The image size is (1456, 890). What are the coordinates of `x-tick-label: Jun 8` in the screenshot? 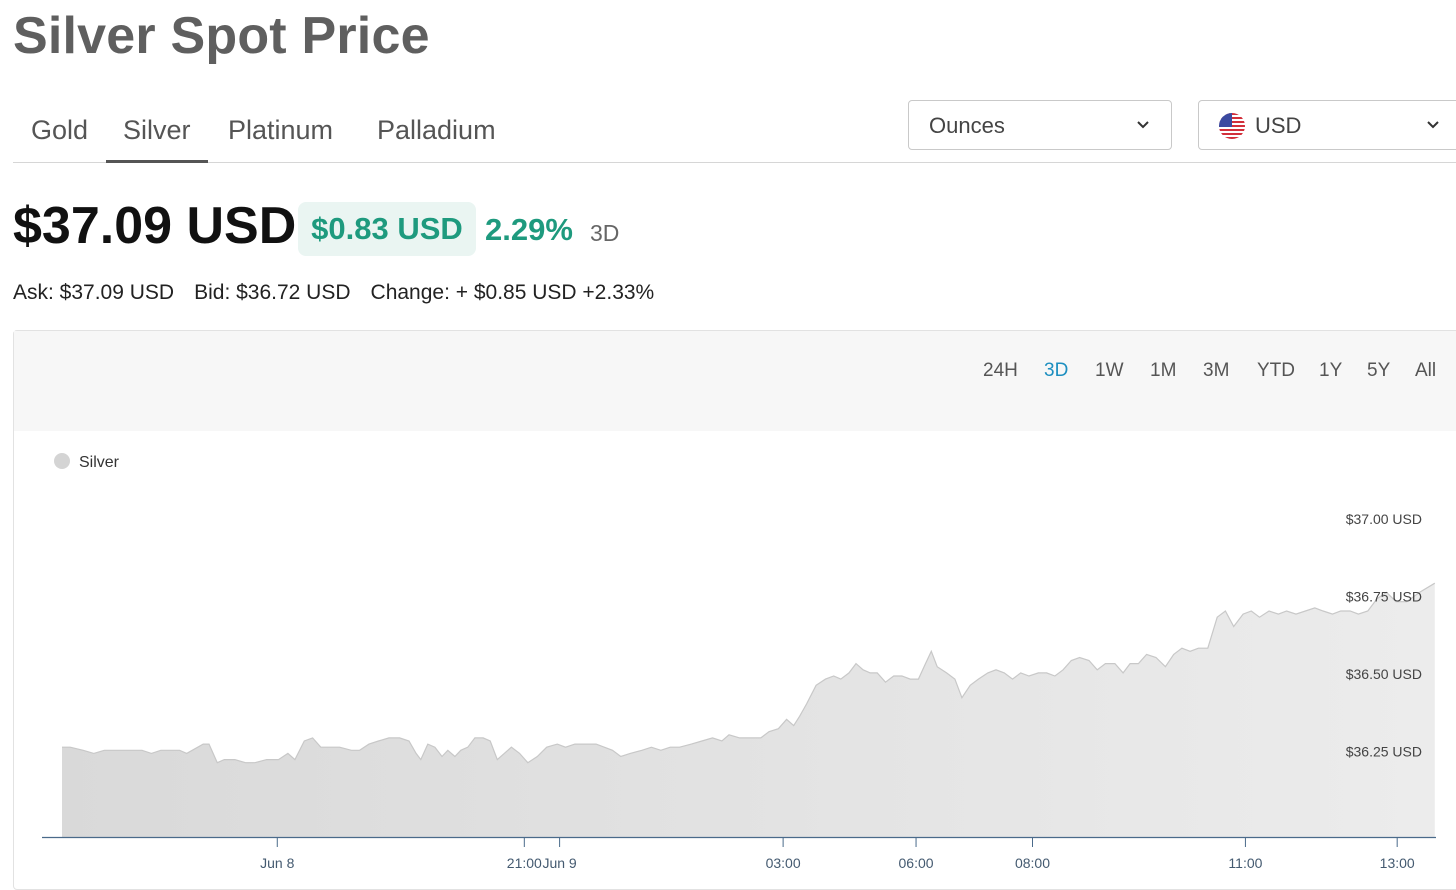 It's located at (277, 863).